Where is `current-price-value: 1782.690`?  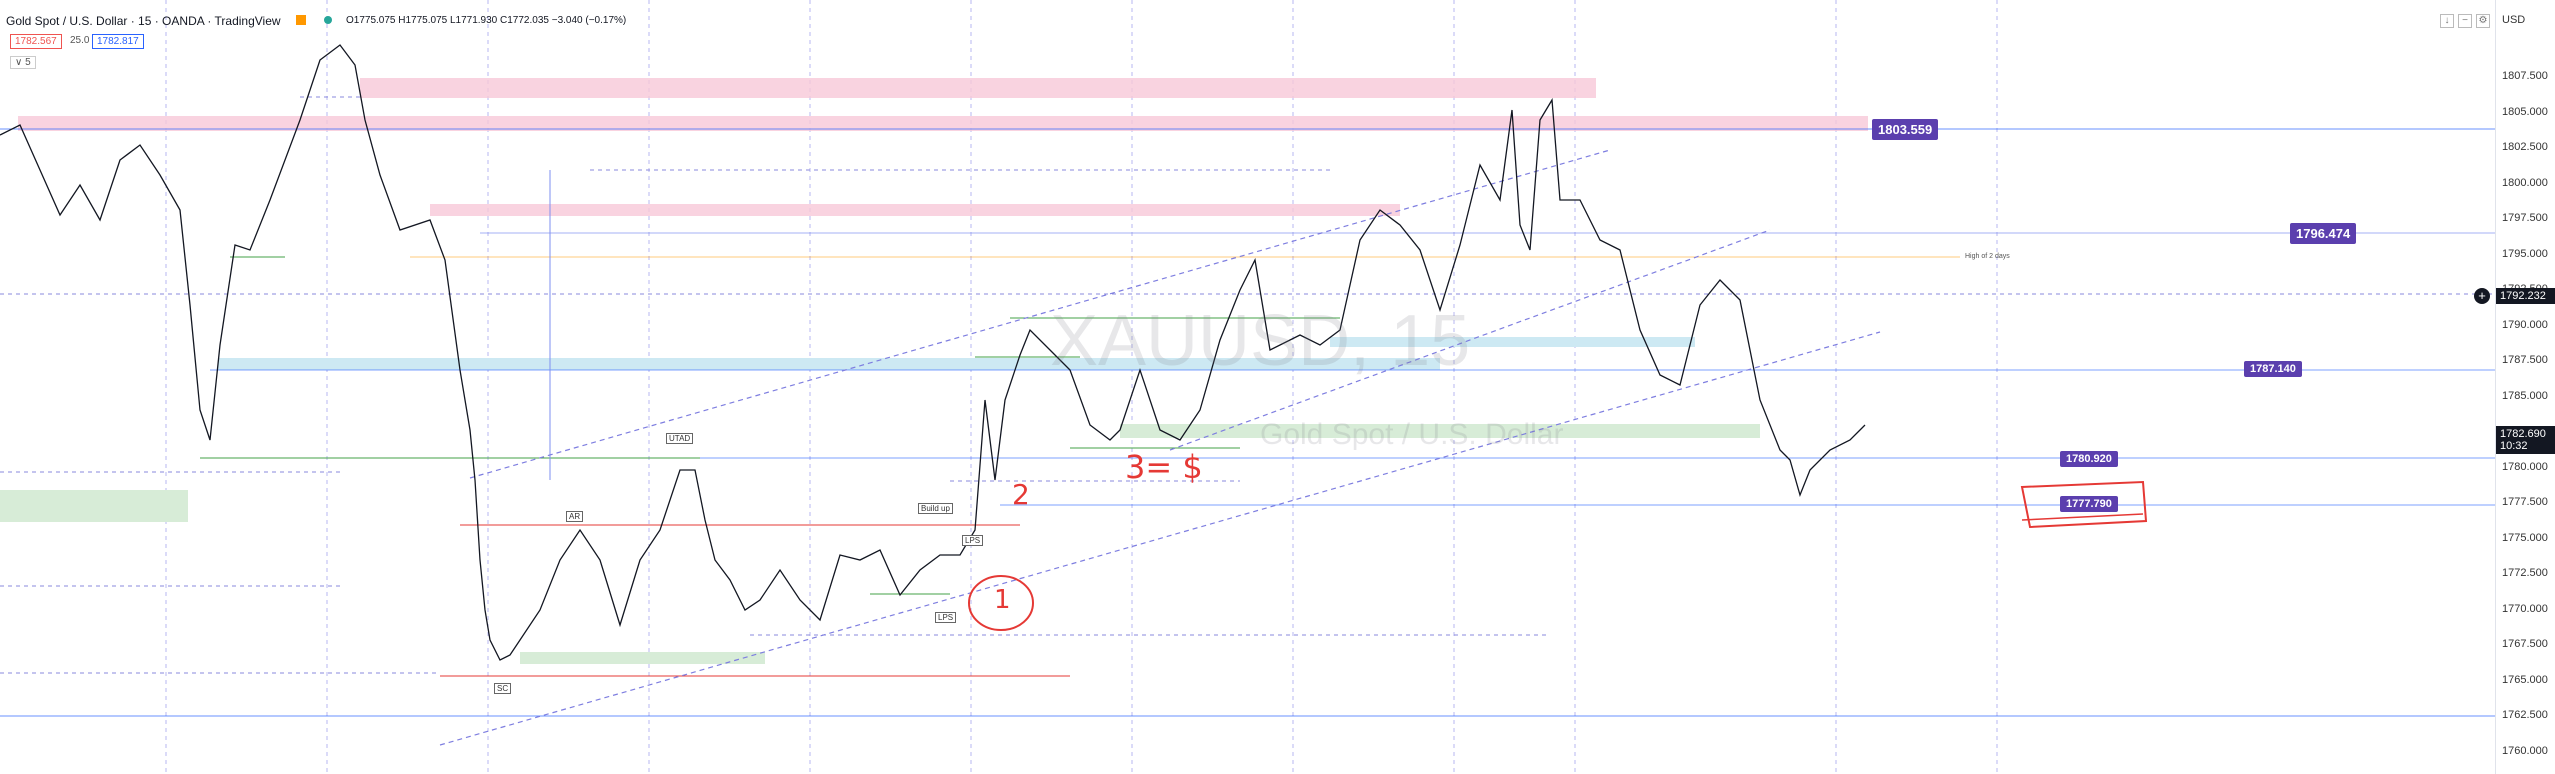
current-price-value: 1782.690 is located at coordinates (2523, 434).